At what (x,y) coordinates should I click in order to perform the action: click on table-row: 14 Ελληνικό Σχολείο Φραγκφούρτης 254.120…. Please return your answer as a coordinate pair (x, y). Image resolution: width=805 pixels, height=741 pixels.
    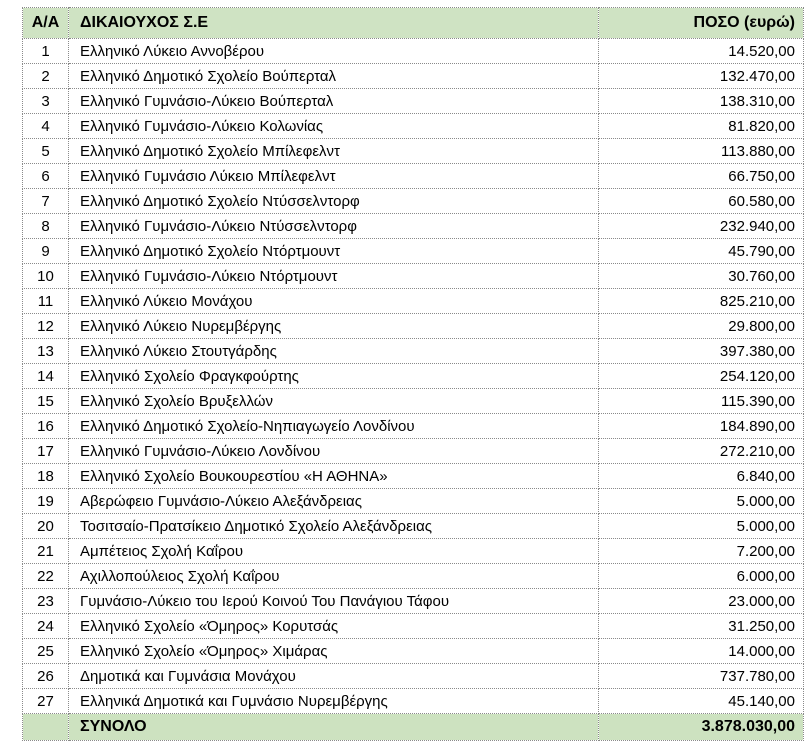
    Looking at the image, I should click on (413, 376).